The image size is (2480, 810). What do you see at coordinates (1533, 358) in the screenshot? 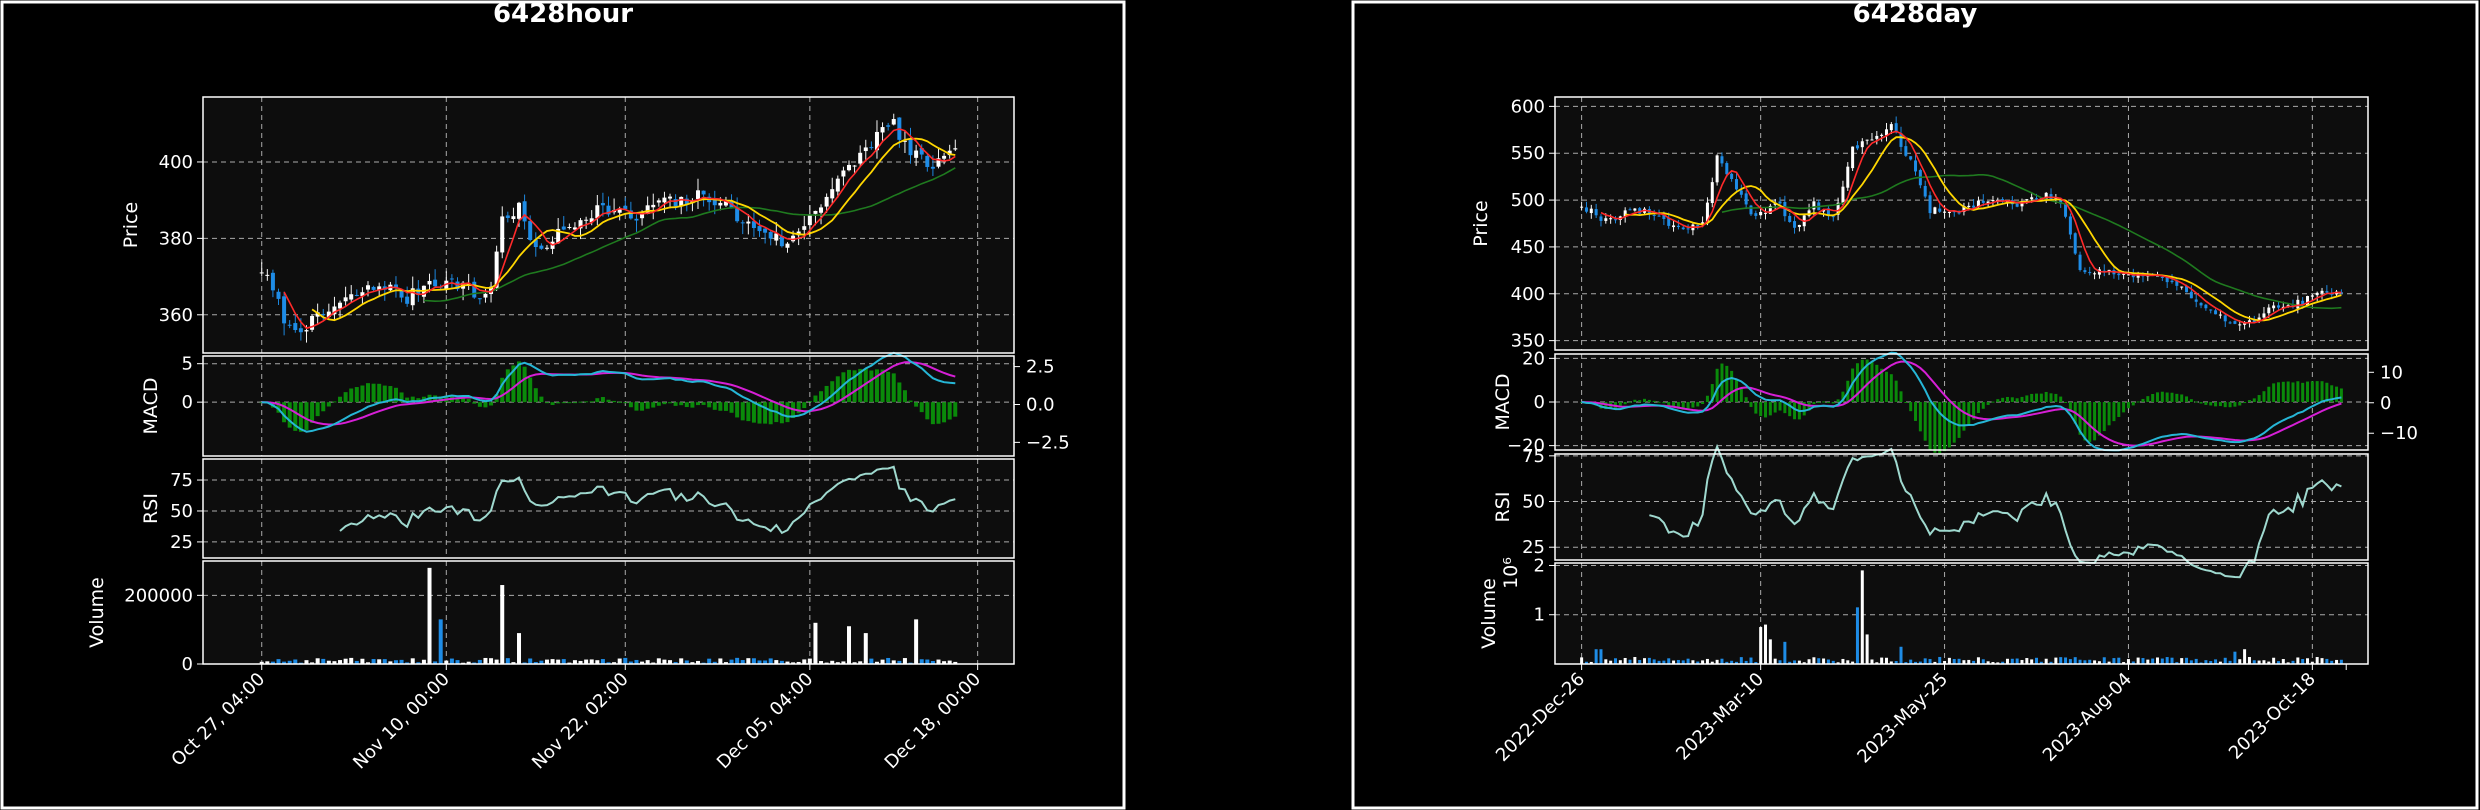
I see `macd-y-tick-label: 20` at bounding box center [1533, 358].